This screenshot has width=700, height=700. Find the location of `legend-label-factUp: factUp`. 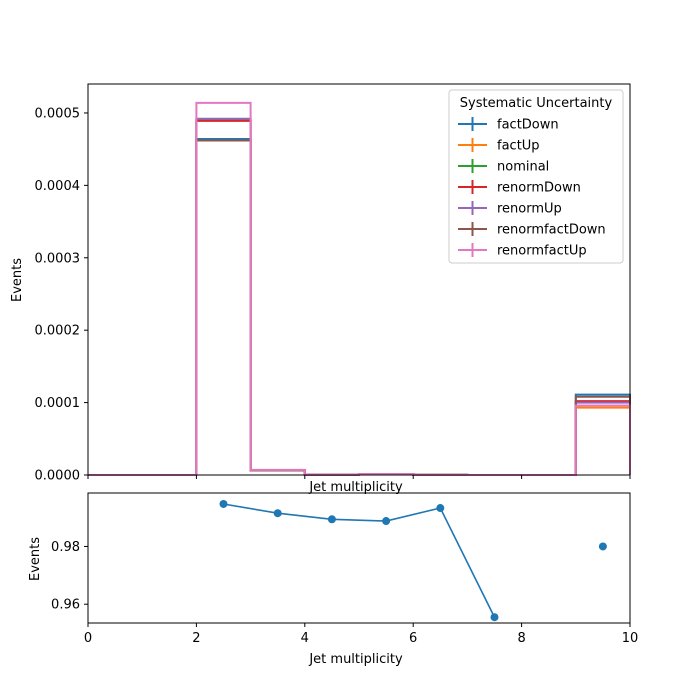

legend-label-factUp: factUp is located at coordinates (518, 146).